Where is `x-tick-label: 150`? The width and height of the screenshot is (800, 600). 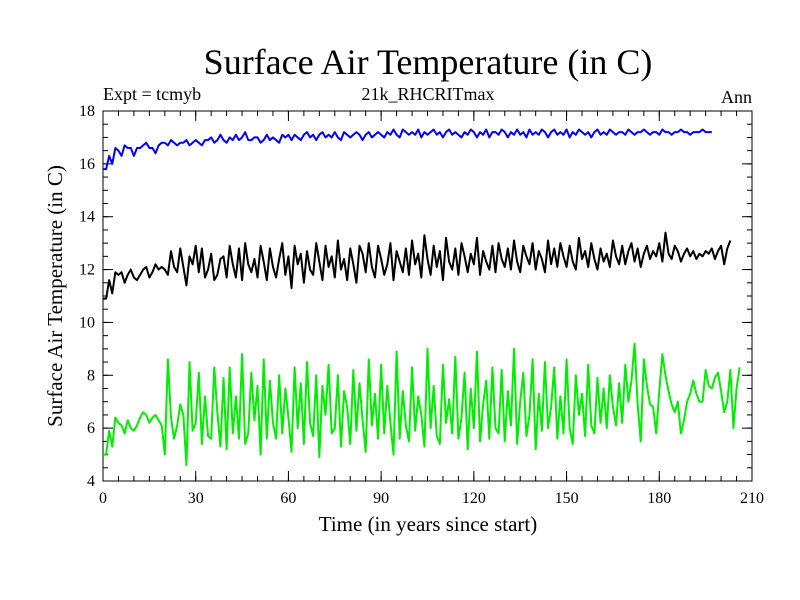
x-tick-label: 150 is located at coordinates (567, 498).